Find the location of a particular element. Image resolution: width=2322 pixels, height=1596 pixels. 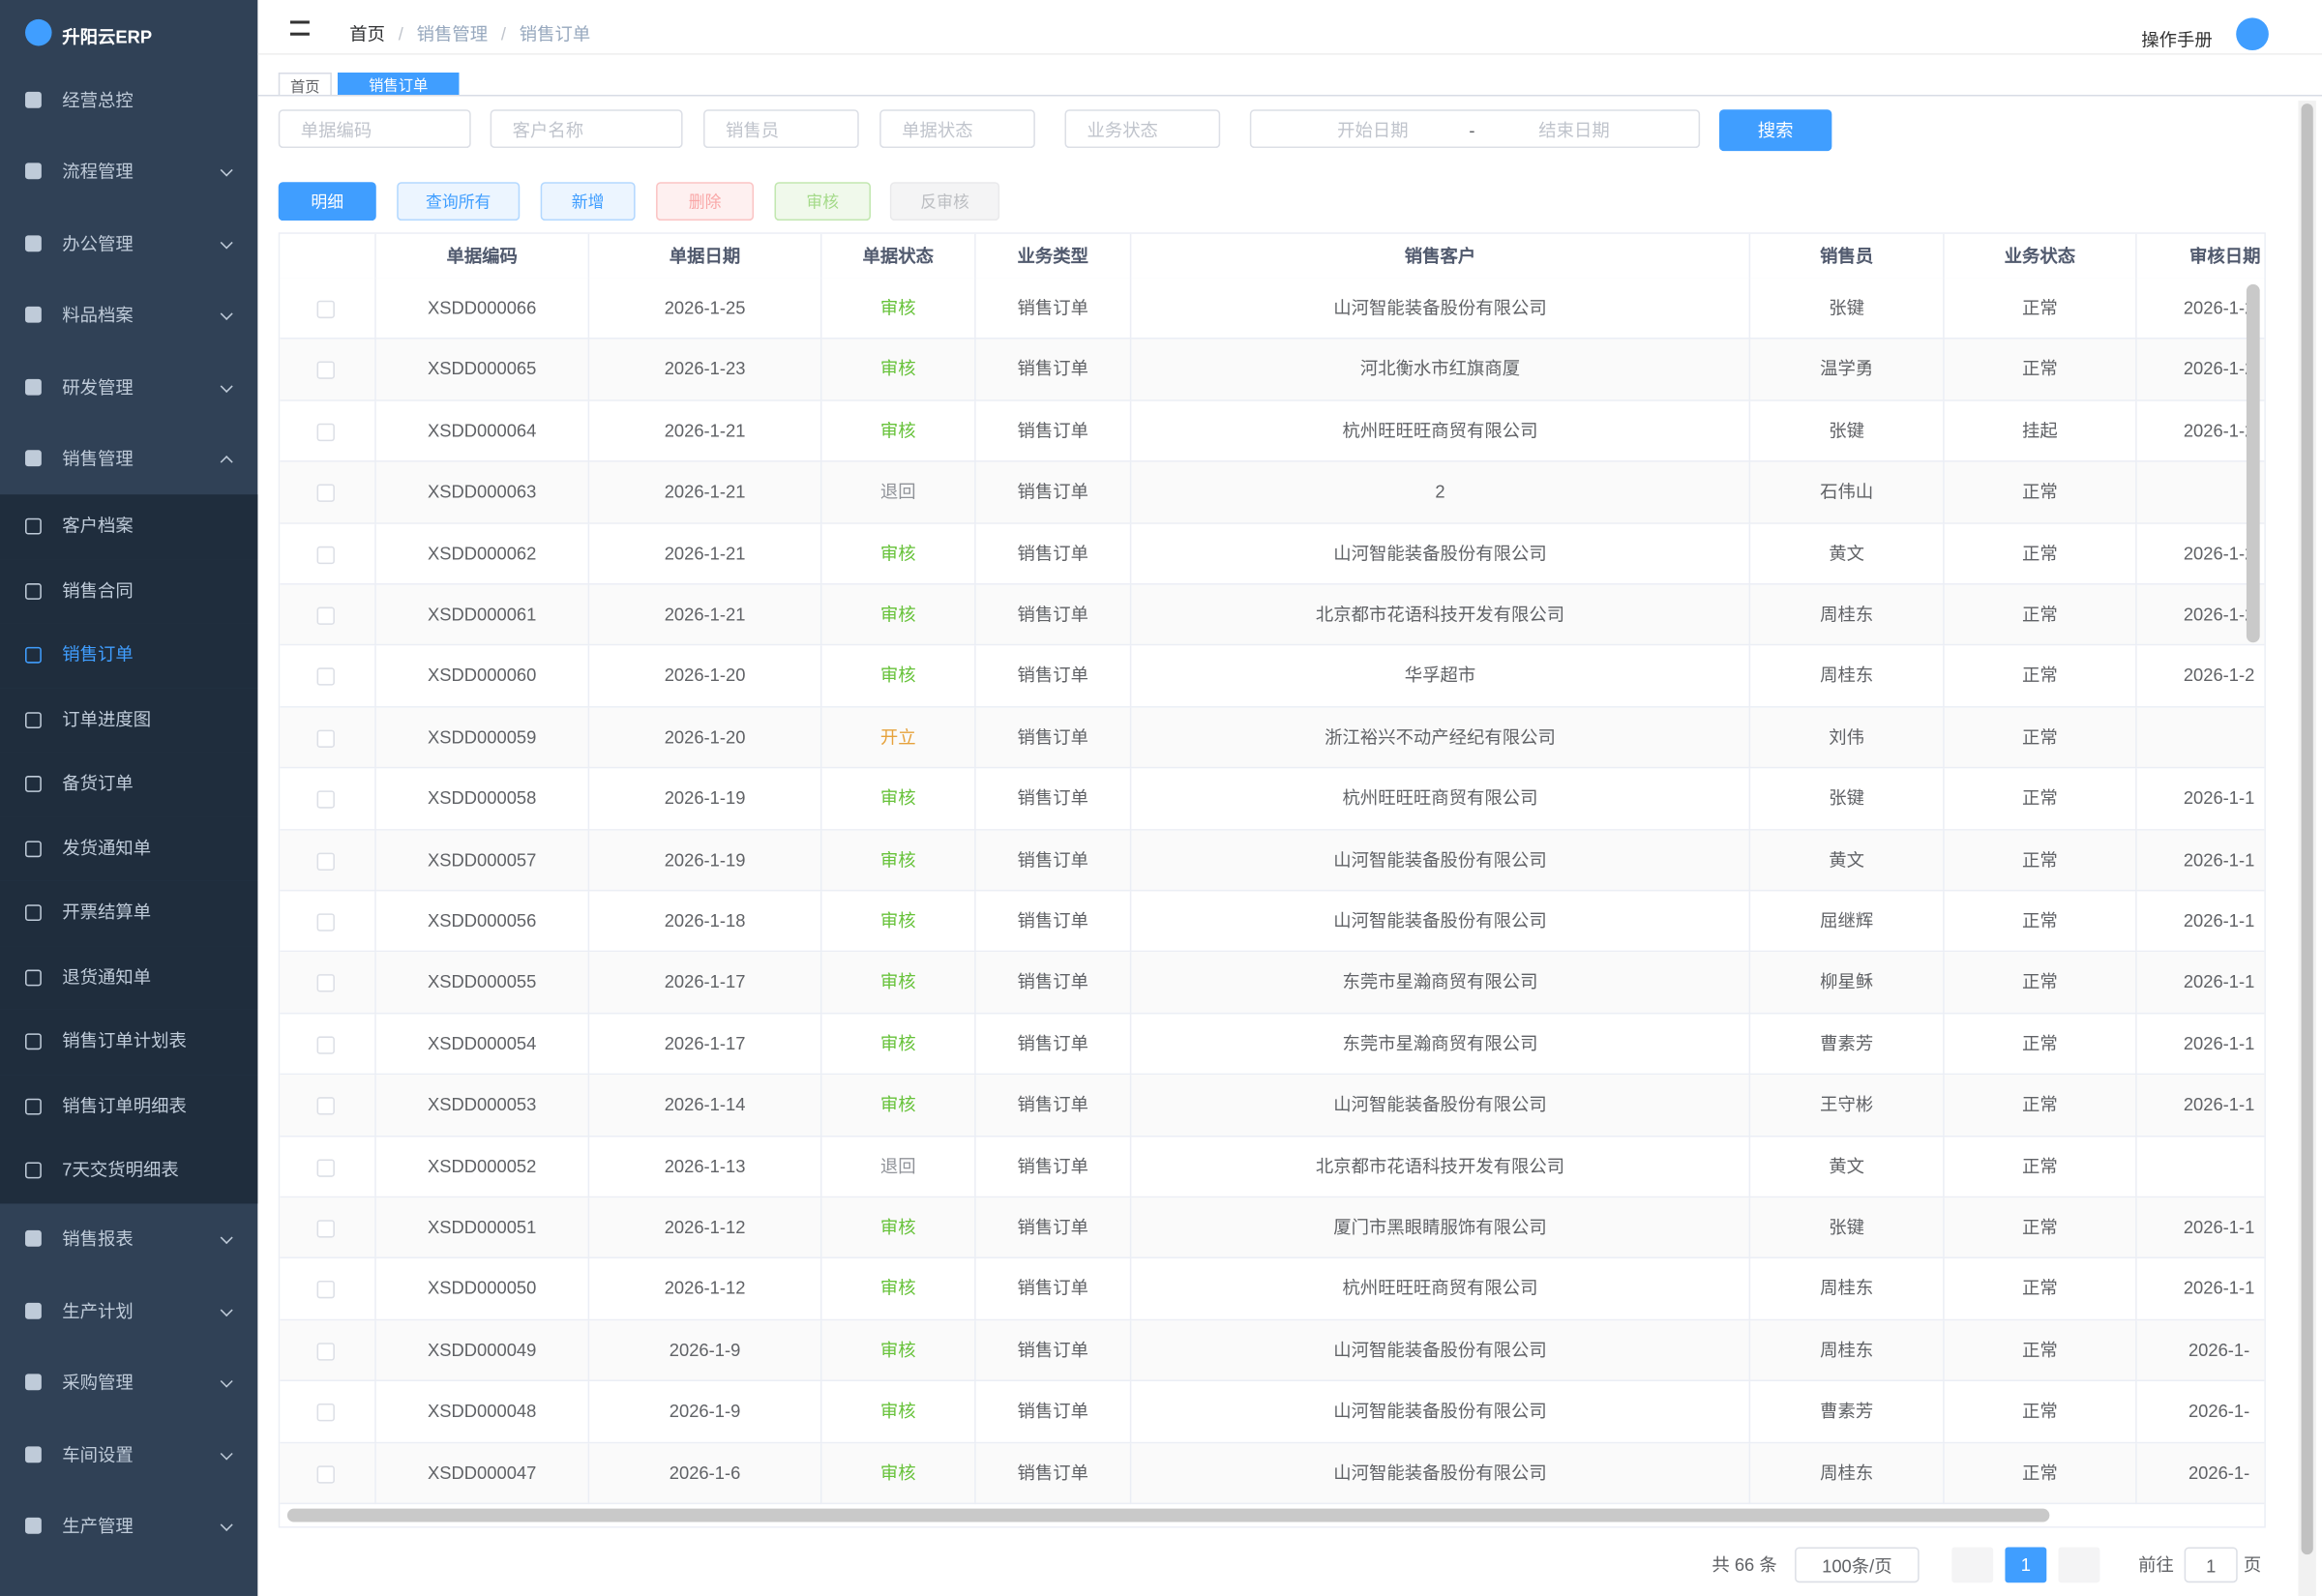

menu-item: 经营总控 is located at coordinates (128, 100).